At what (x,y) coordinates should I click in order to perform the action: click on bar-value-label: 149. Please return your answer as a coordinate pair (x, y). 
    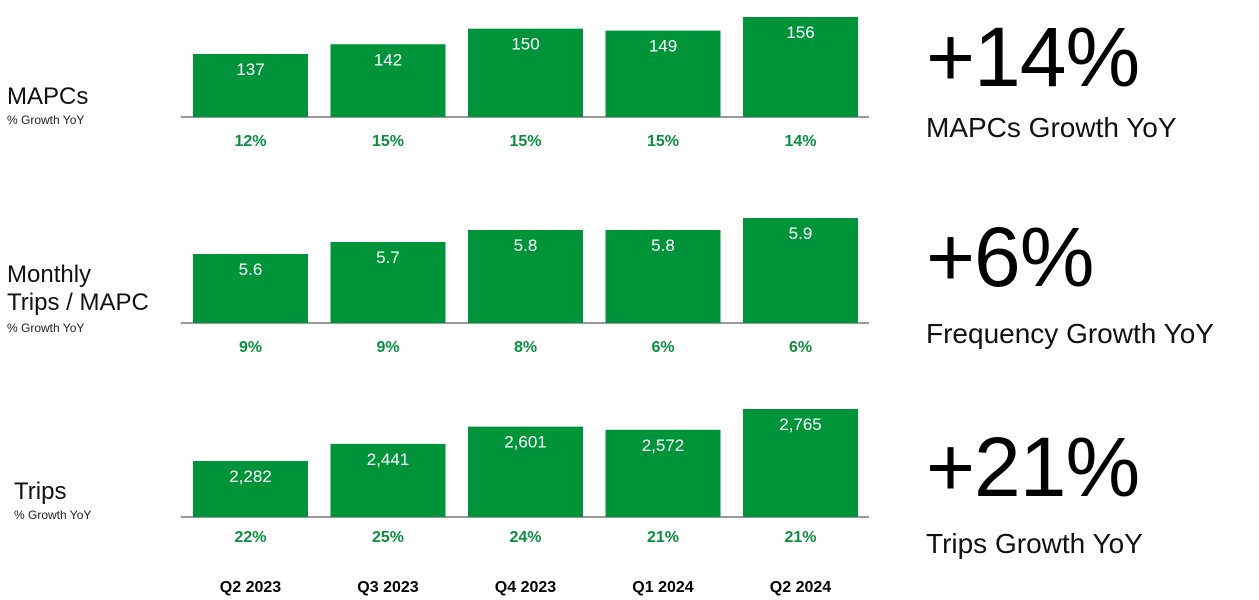
    Looking at the image, I should click on (663, 46).